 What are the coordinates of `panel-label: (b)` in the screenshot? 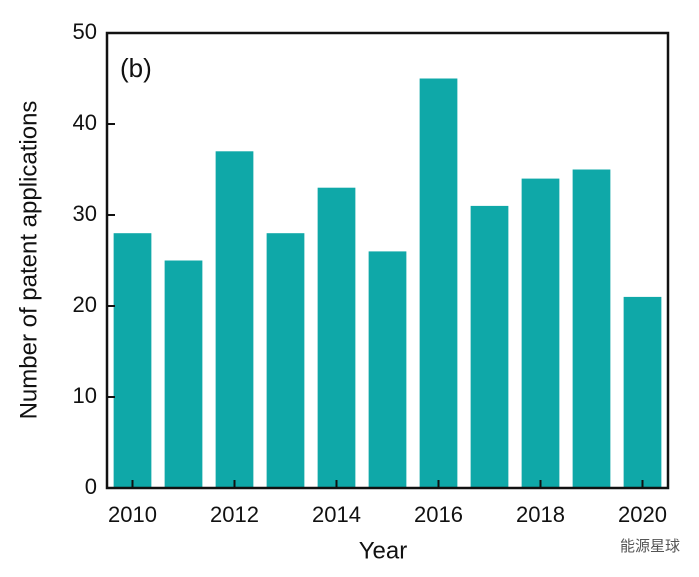 It's located at (136, 68).